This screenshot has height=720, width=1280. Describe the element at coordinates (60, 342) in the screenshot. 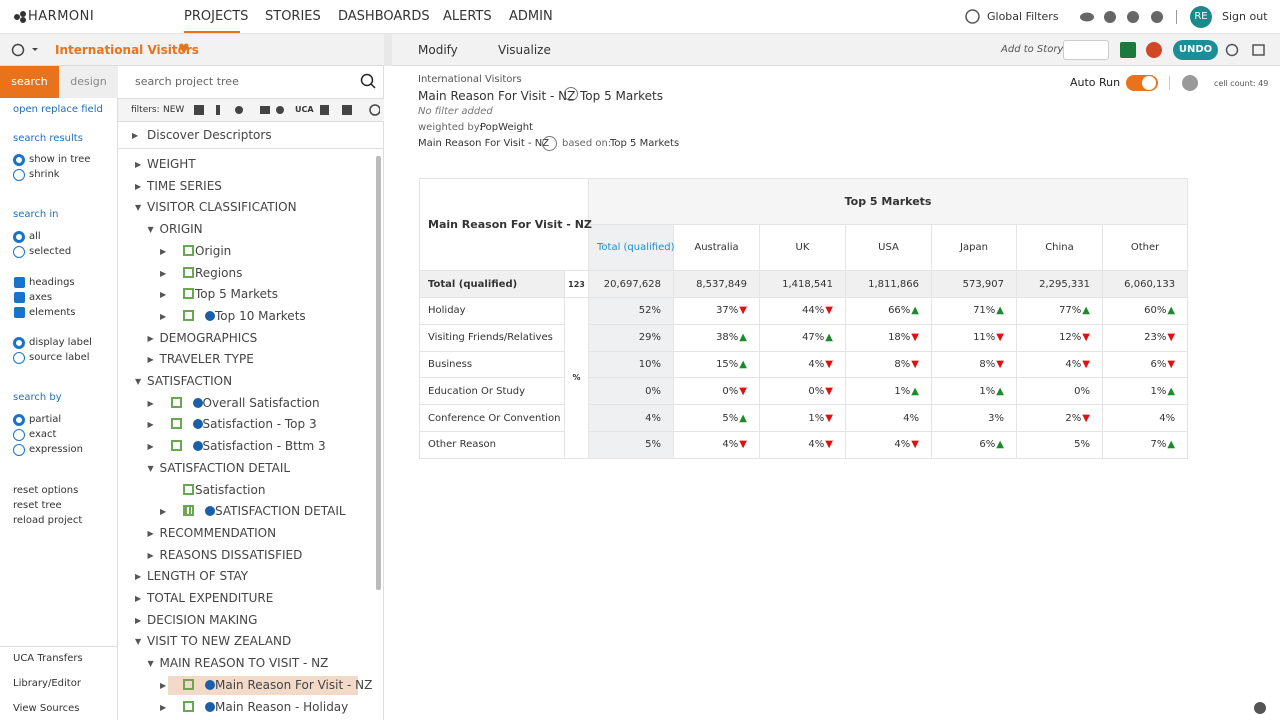

I see `radio-label: display label` at that location.